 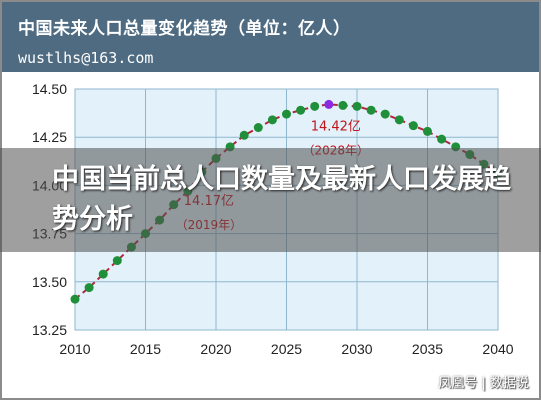 I want to click on annotation-value: 14.42亿, so click(x=336, y=126).